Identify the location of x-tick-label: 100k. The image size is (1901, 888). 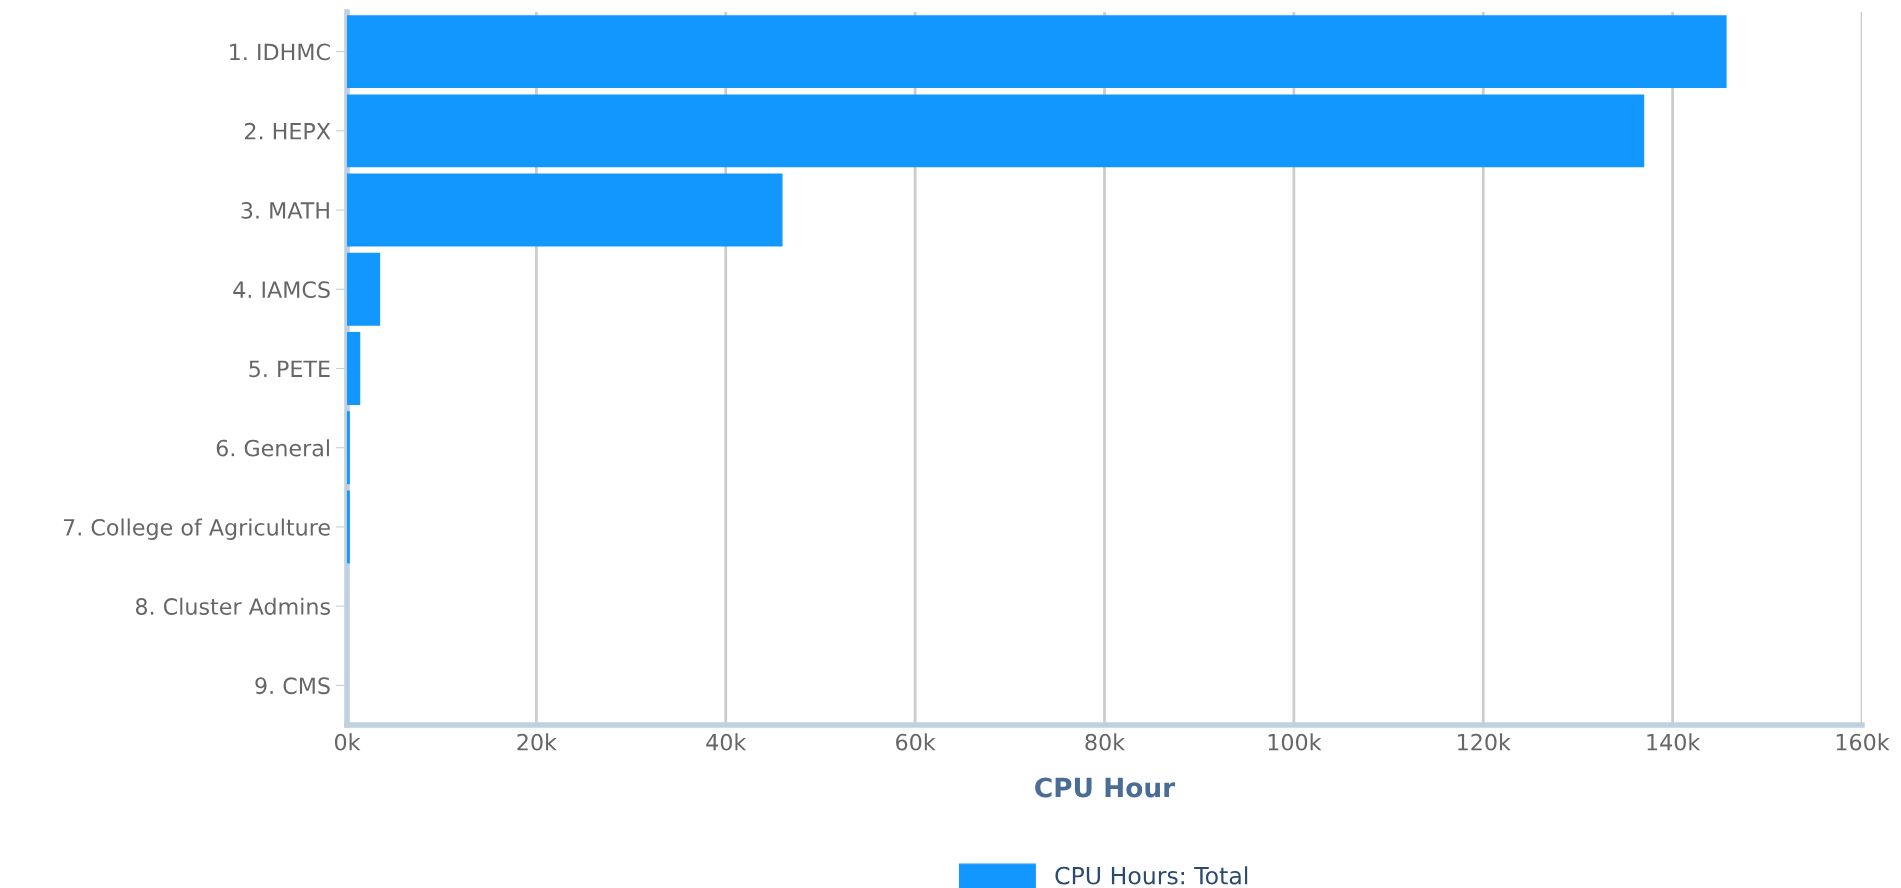
(1295, 742).